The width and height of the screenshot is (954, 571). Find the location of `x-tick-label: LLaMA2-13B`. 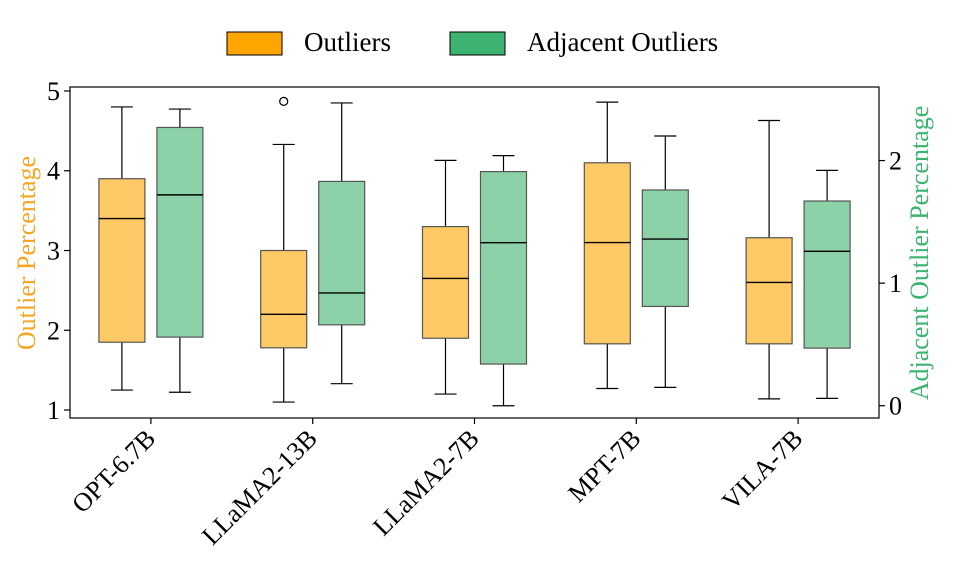

x-tick-label: LLaMA2-13B is located at coordinates (259, 487).